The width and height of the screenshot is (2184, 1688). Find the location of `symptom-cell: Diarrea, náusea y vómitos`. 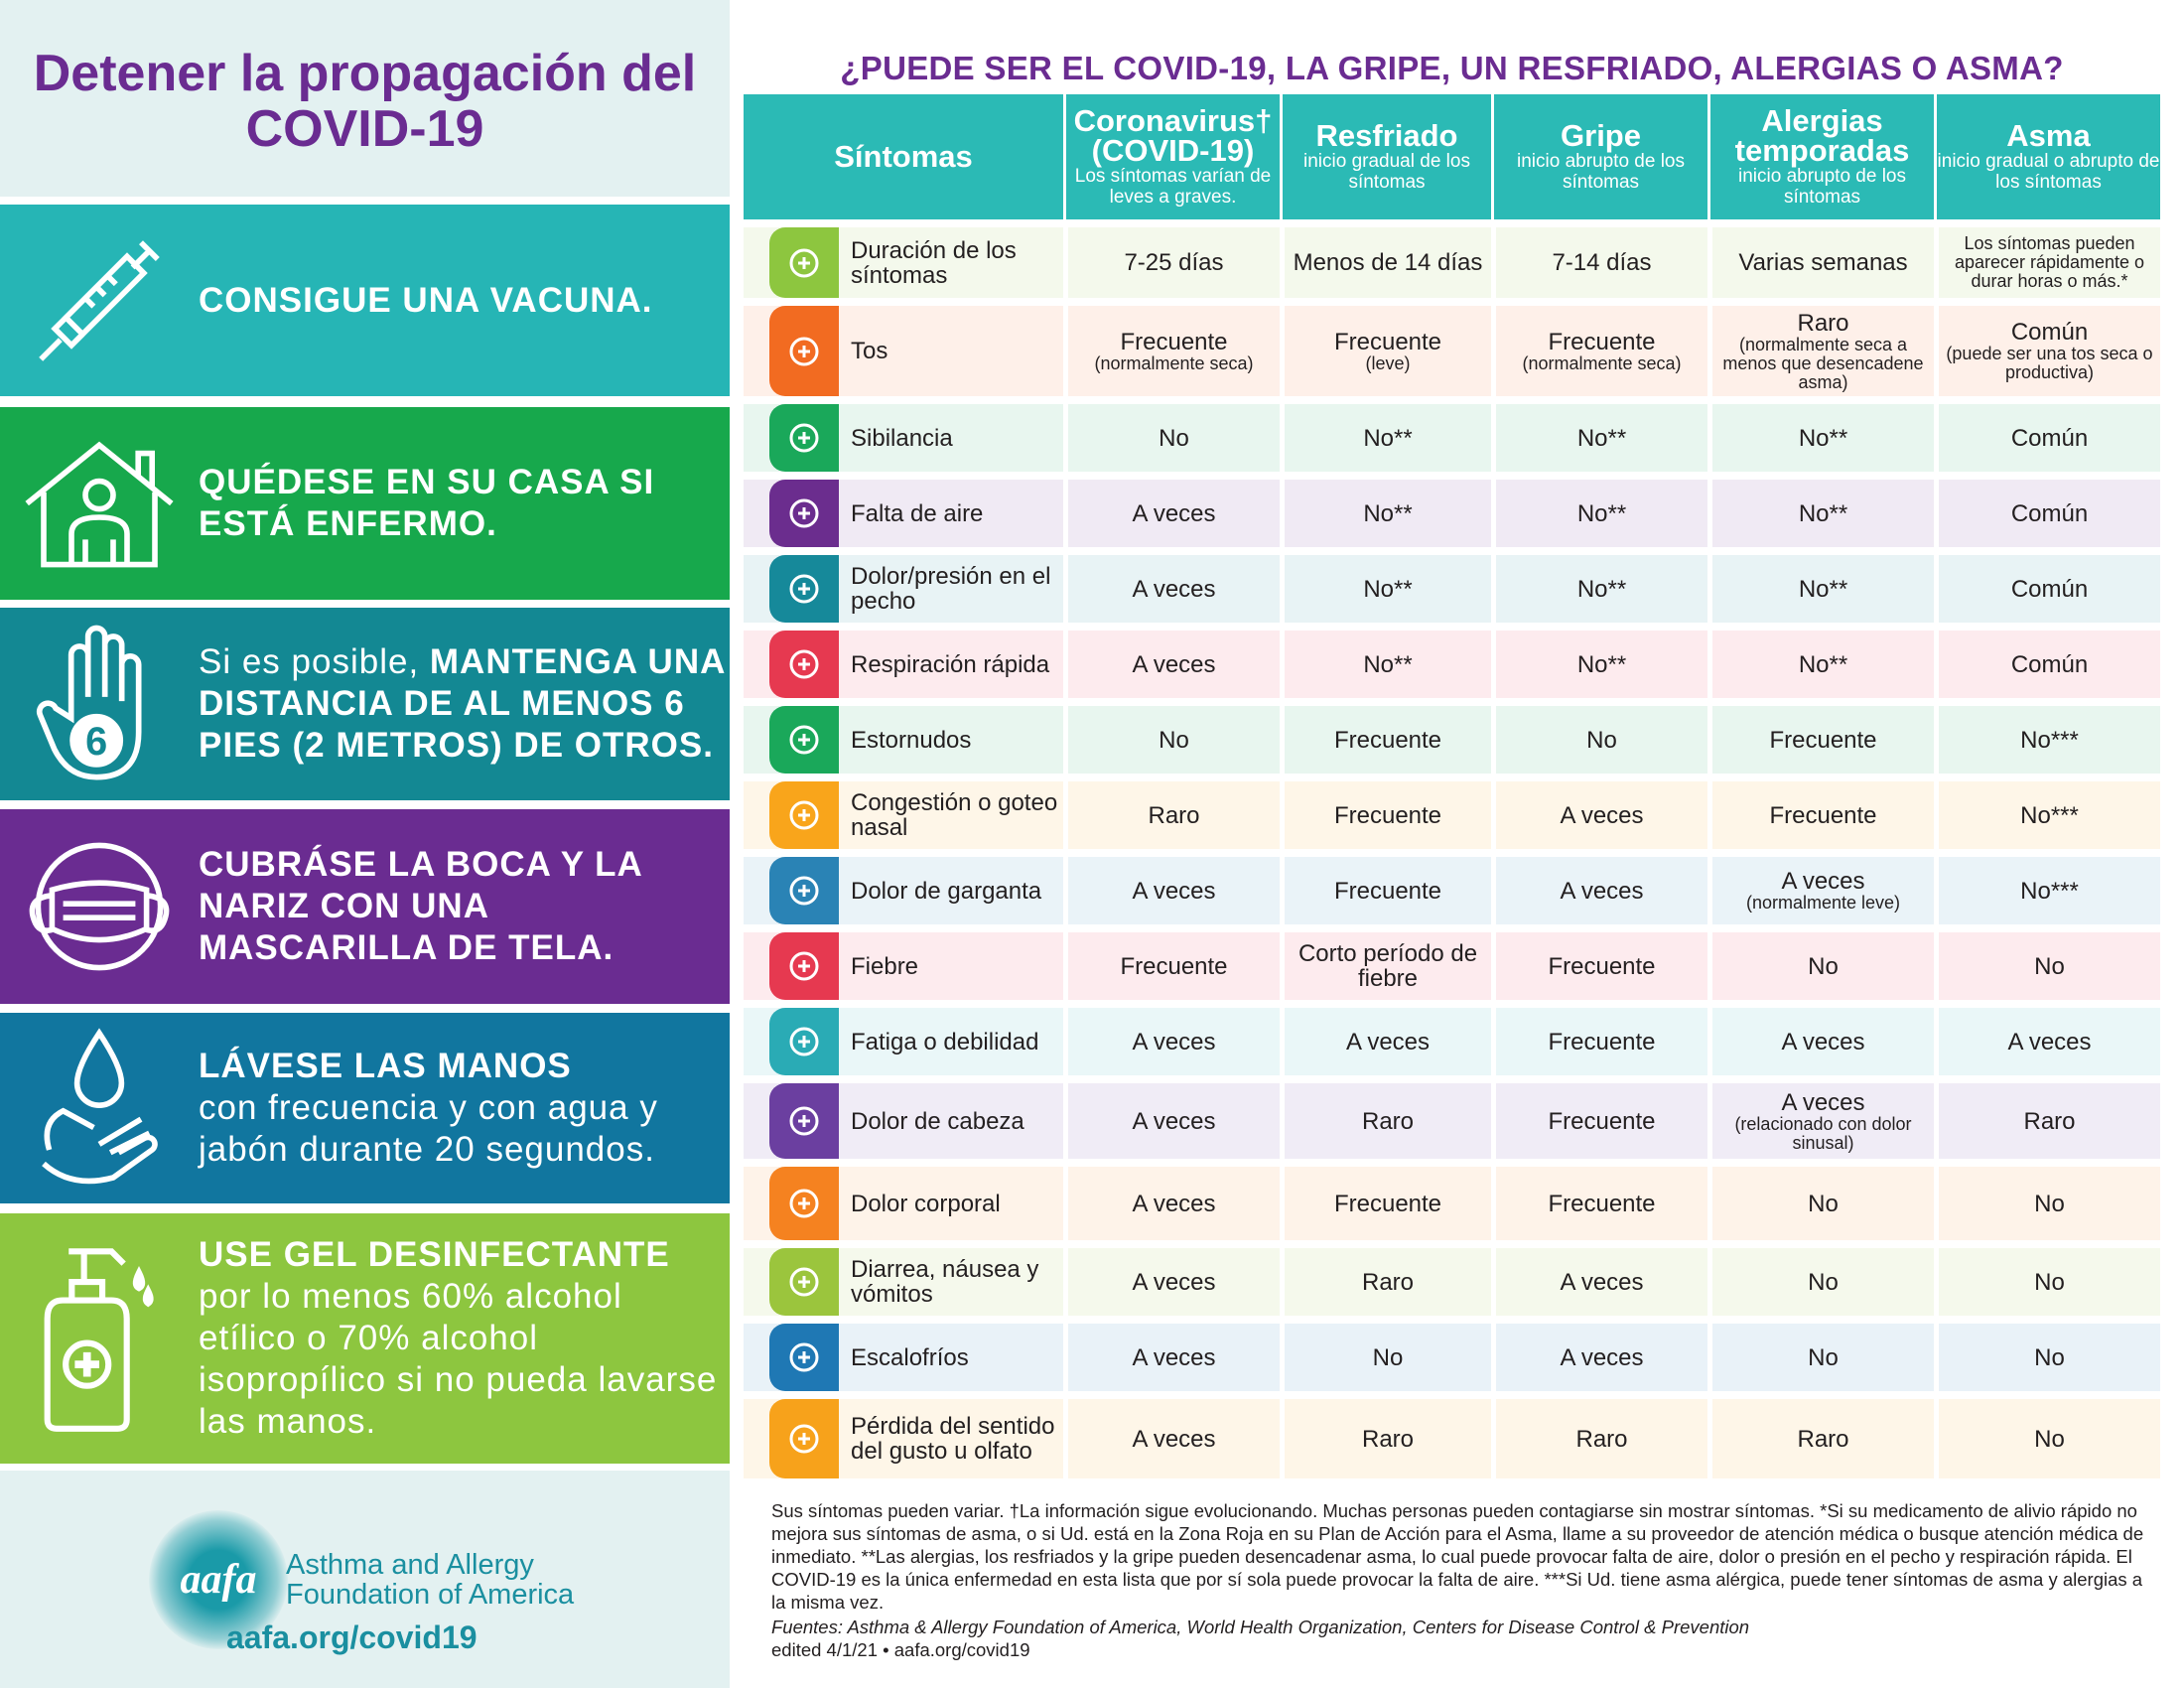

symptom-cell: Diarrea, náusea y vómitos is located at coordinates (903, 1282).